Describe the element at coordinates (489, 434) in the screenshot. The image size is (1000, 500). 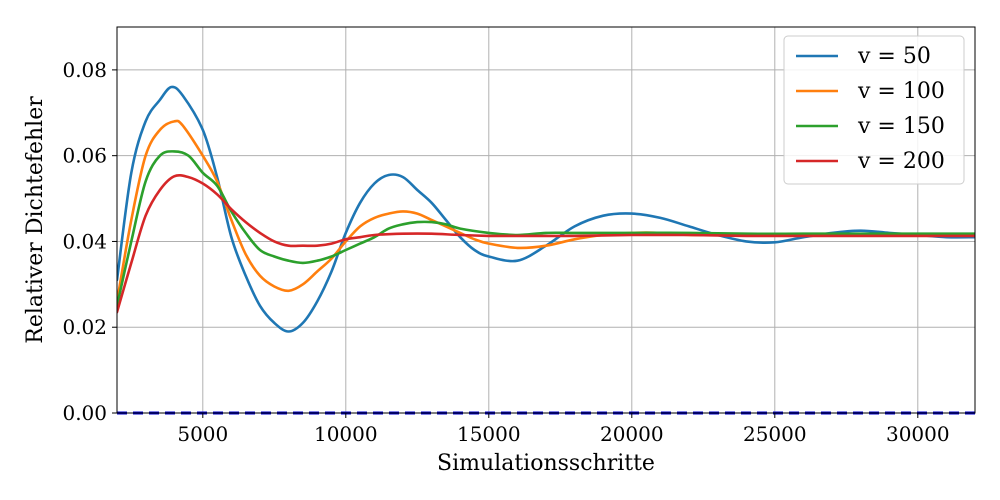
I see `x-tick-label: 15000` at that location.